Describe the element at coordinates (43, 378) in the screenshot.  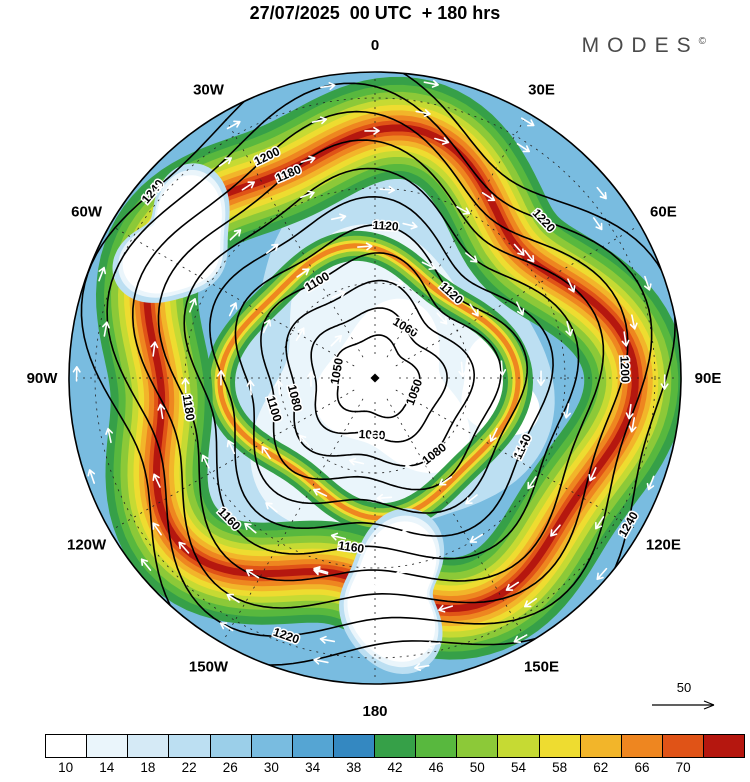
I see `longitude-label: 90W` at that location.